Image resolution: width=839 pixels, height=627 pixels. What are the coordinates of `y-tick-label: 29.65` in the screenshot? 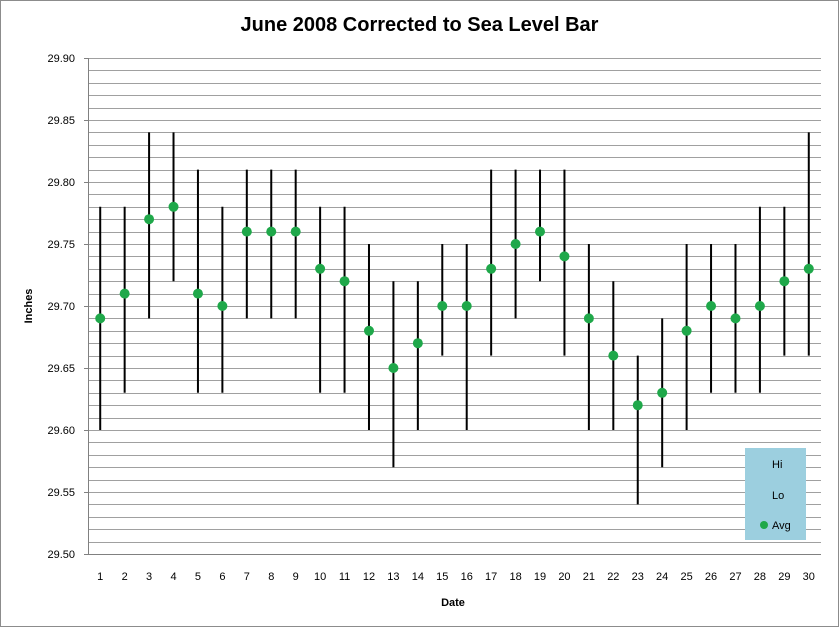 It's located at (61, 369).